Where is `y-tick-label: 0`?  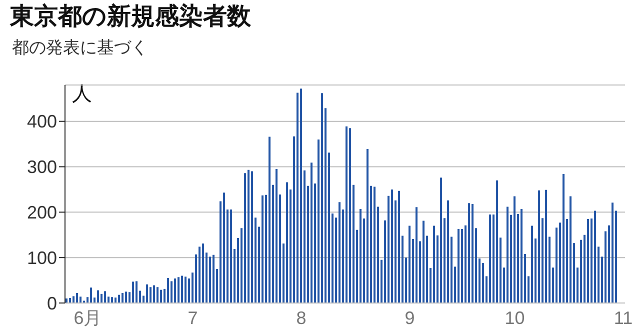 y-tick-label: 0 is located at coordinates (51, 303).